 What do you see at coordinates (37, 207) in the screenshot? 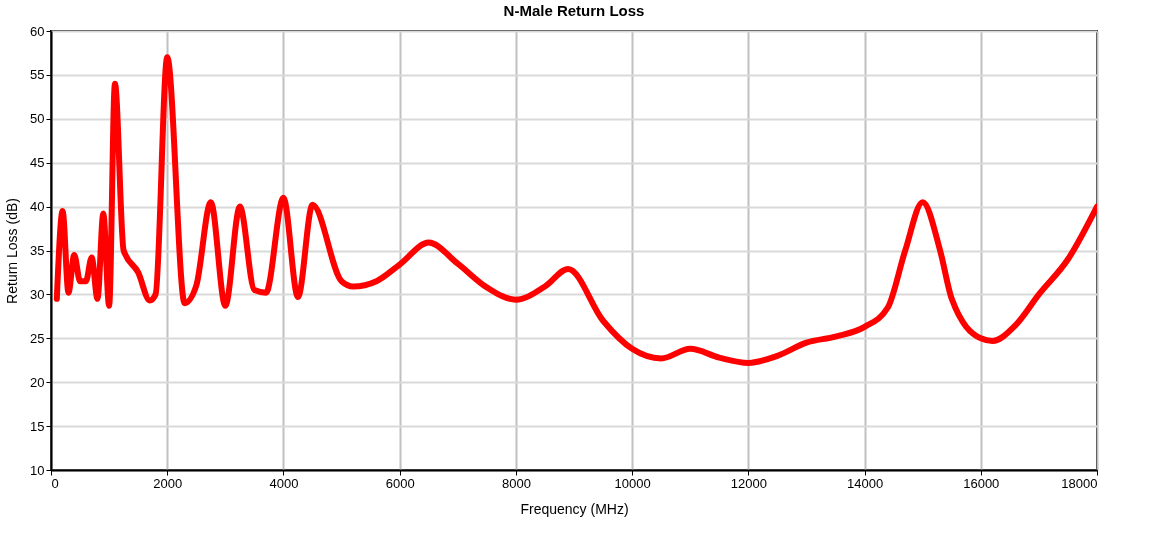
I see `y-tick-label: 40` at bounding box center [37, 207].